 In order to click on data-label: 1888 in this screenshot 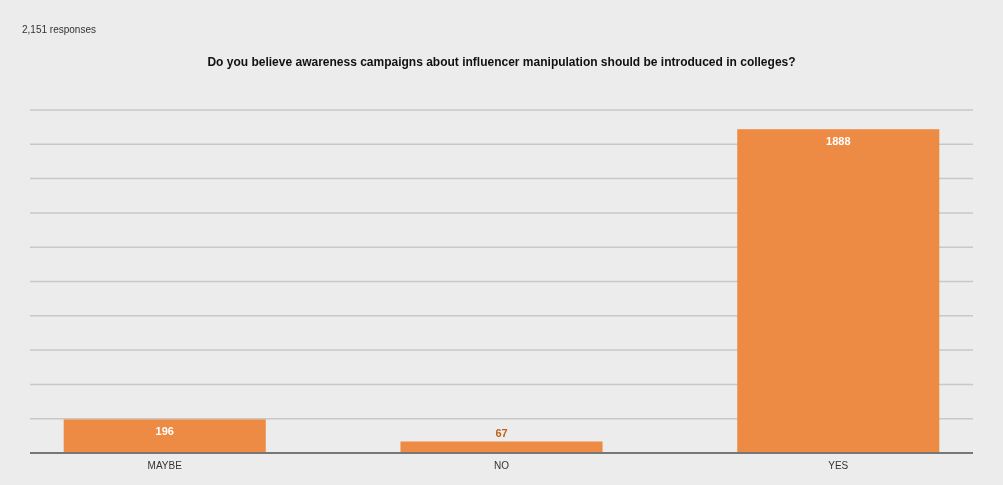, I will do `click(838, 141)`.